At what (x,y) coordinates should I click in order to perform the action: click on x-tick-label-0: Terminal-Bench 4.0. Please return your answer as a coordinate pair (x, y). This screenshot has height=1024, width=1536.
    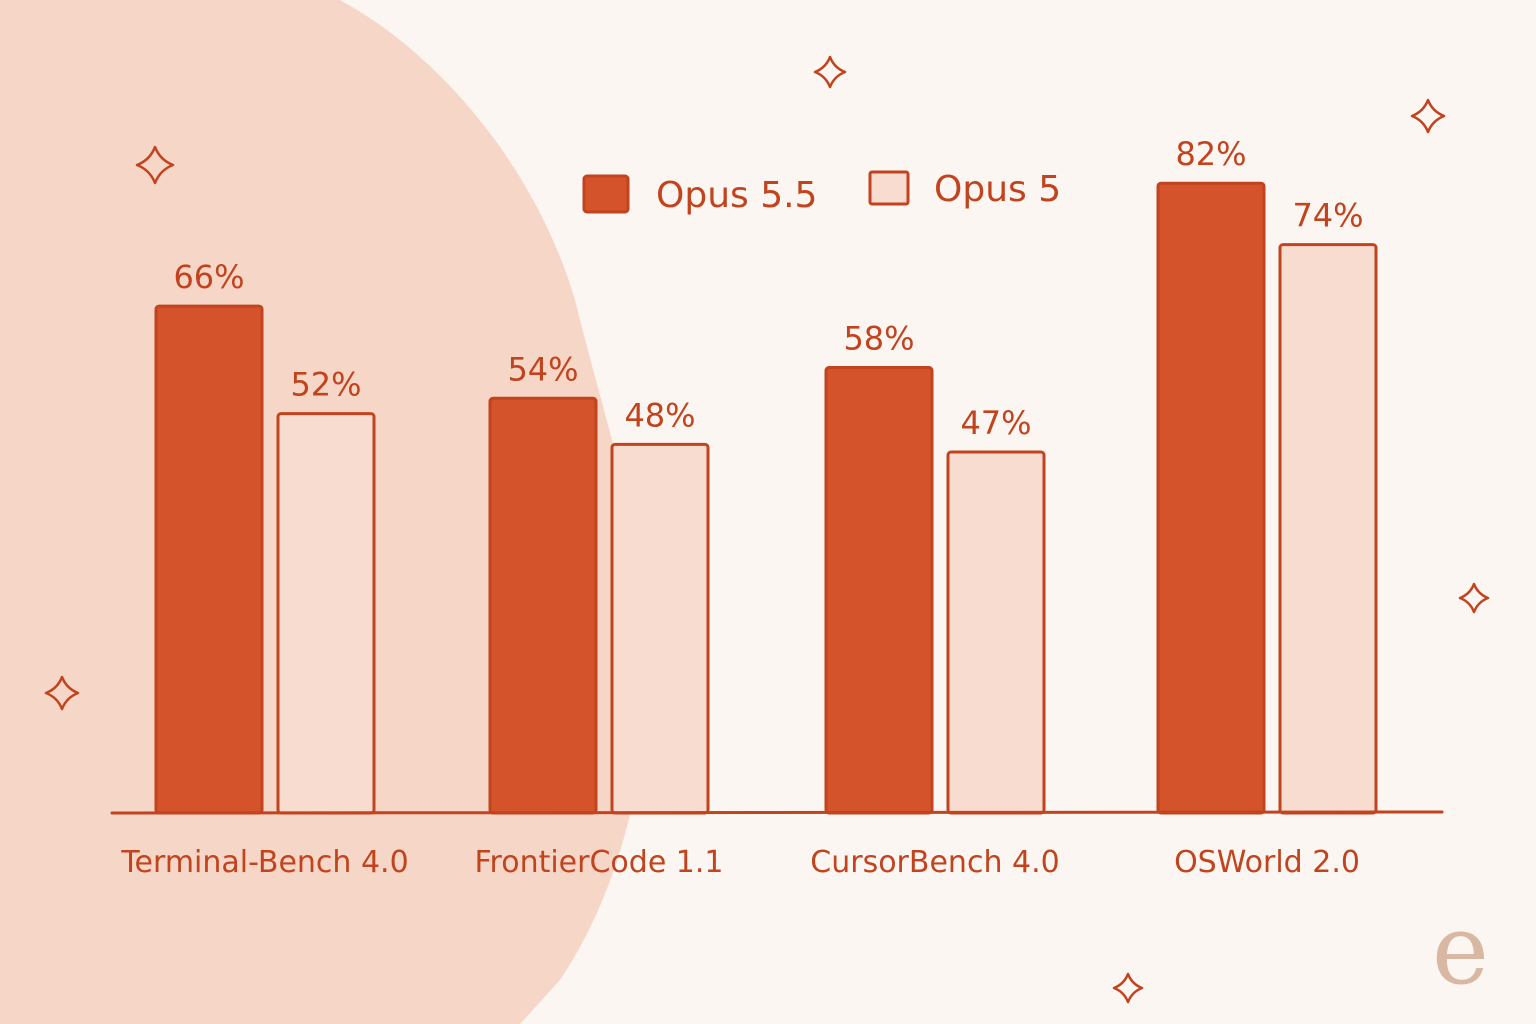
    Looking at the image, I should click on (264, 862).